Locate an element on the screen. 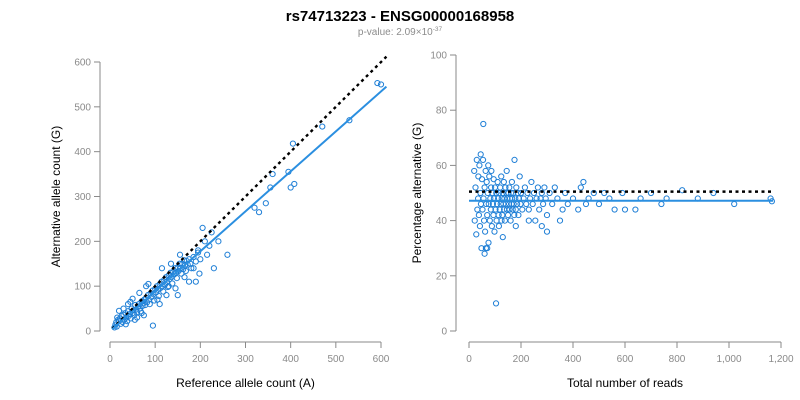 This screenshot has height=400, width=800. left-y-tick-label: 400 is located at coordinates (82, 152).